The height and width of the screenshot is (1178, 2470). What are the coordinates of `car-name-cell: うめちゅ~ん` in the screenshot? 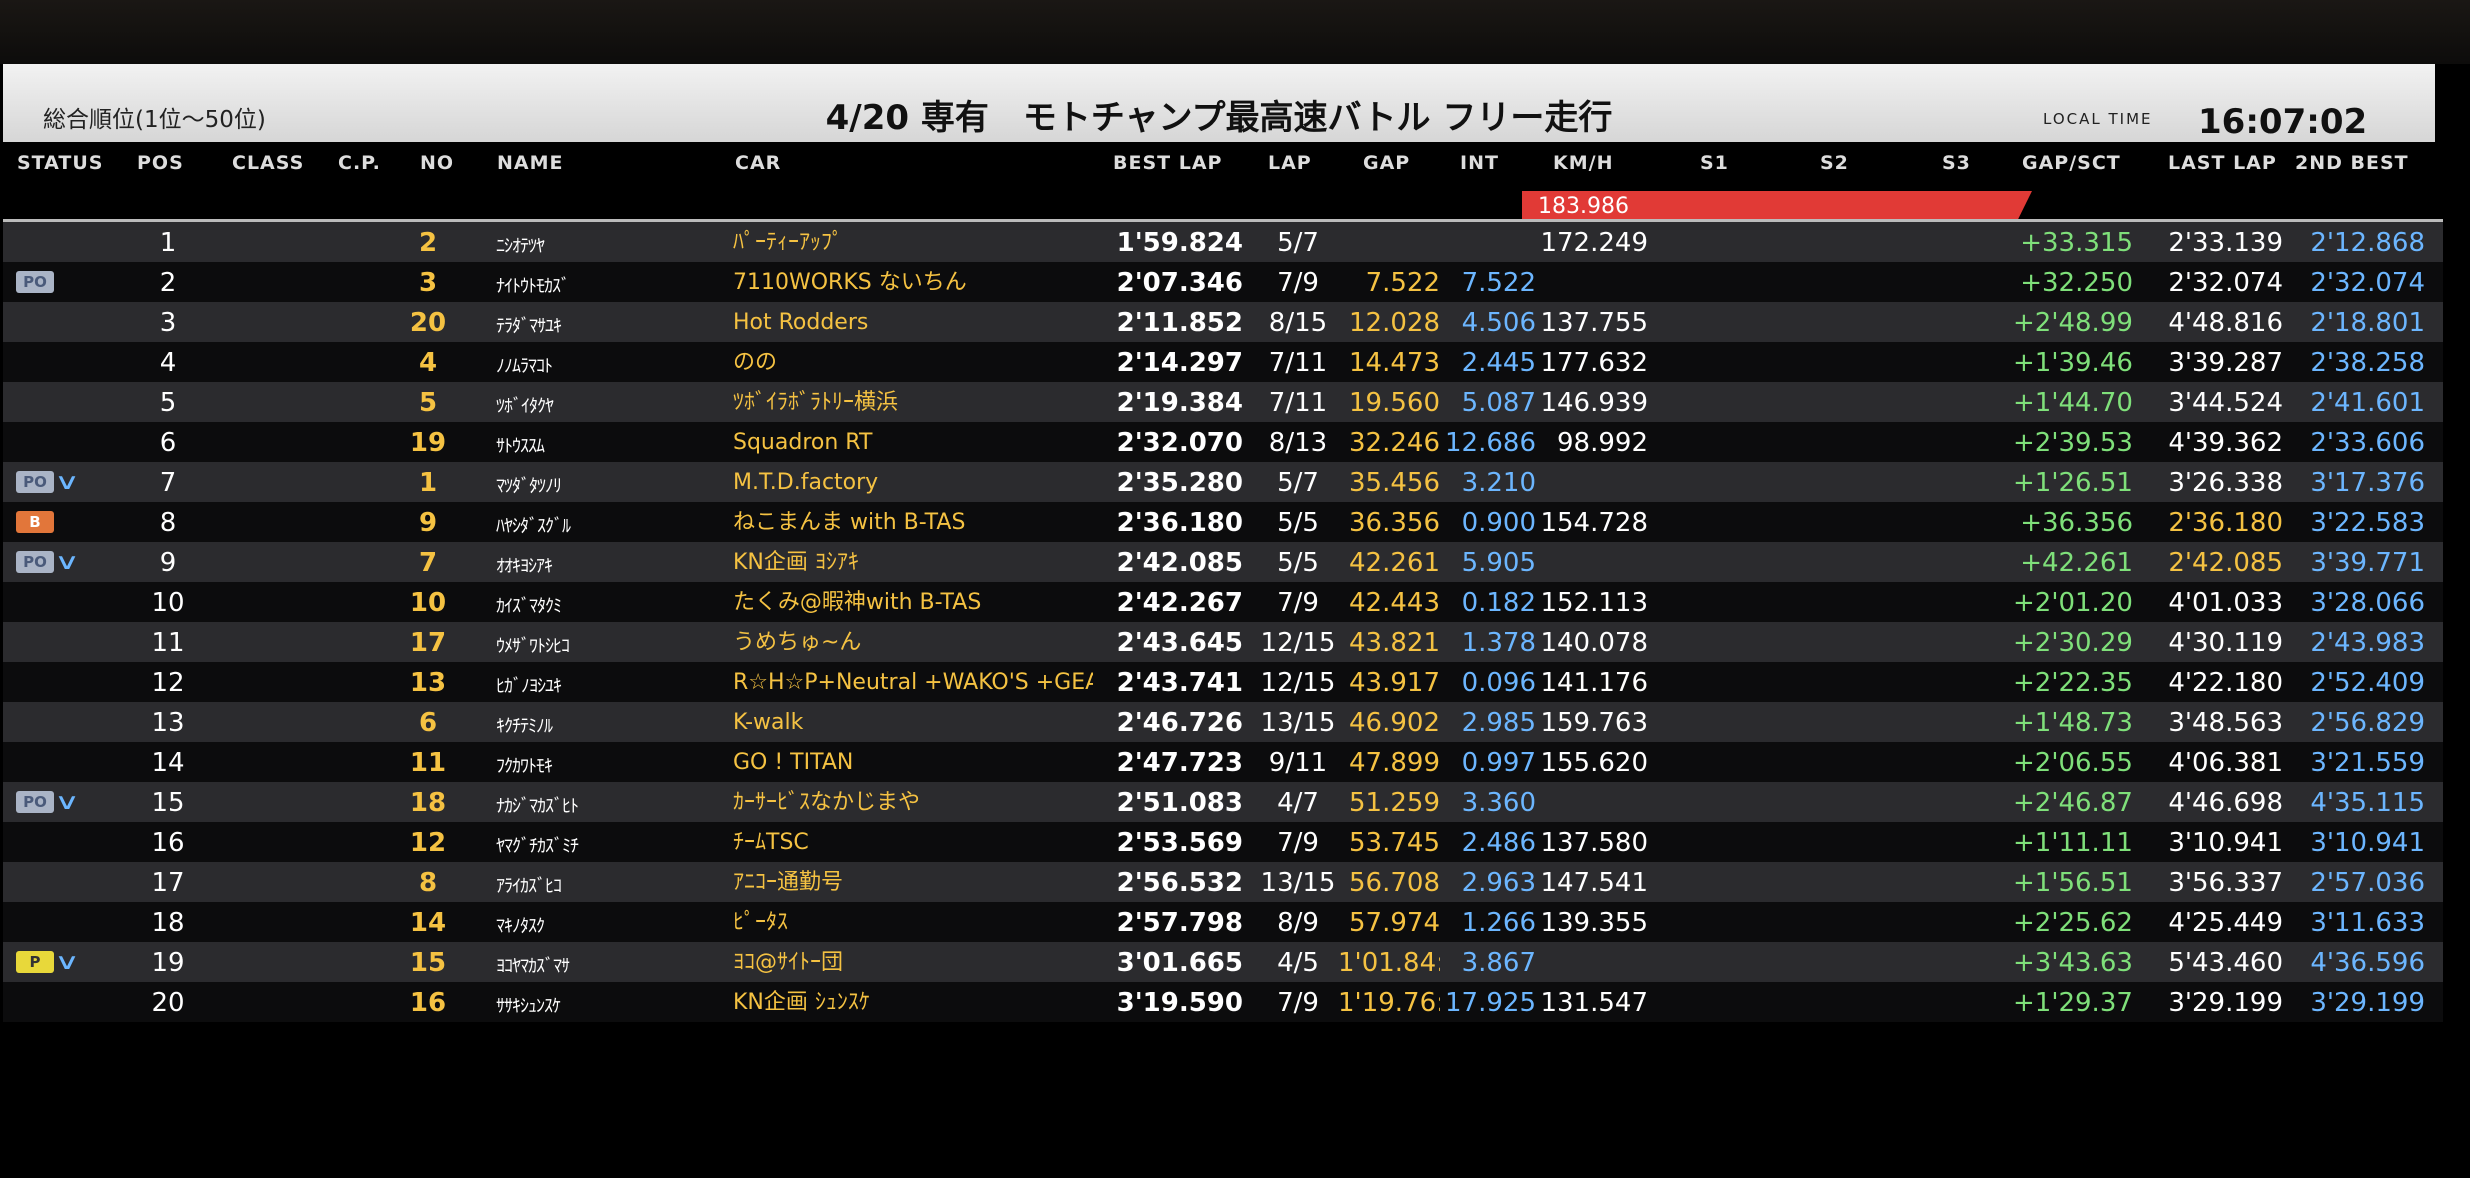 It's located at (797, 642).